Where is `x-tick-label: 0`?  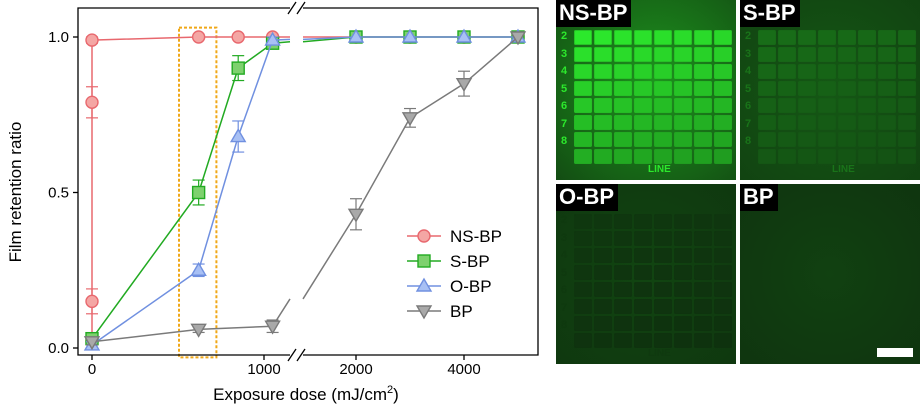
x-tick-label: 0 is located at coordinates (92, 369).